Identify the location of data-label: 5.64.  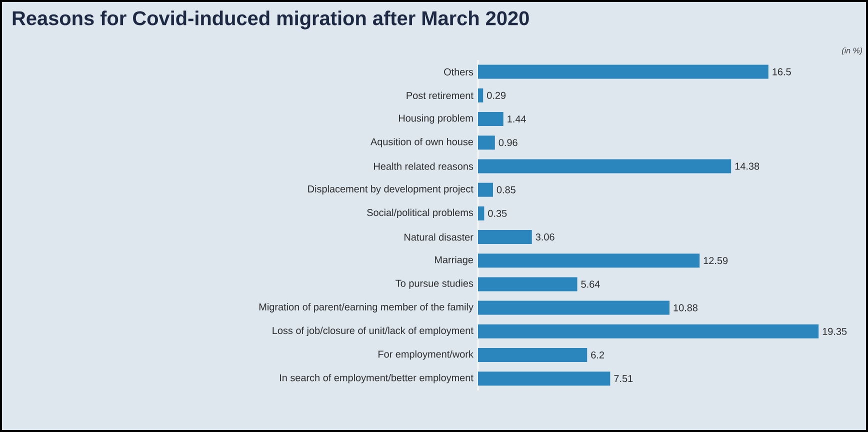
(590, 284).